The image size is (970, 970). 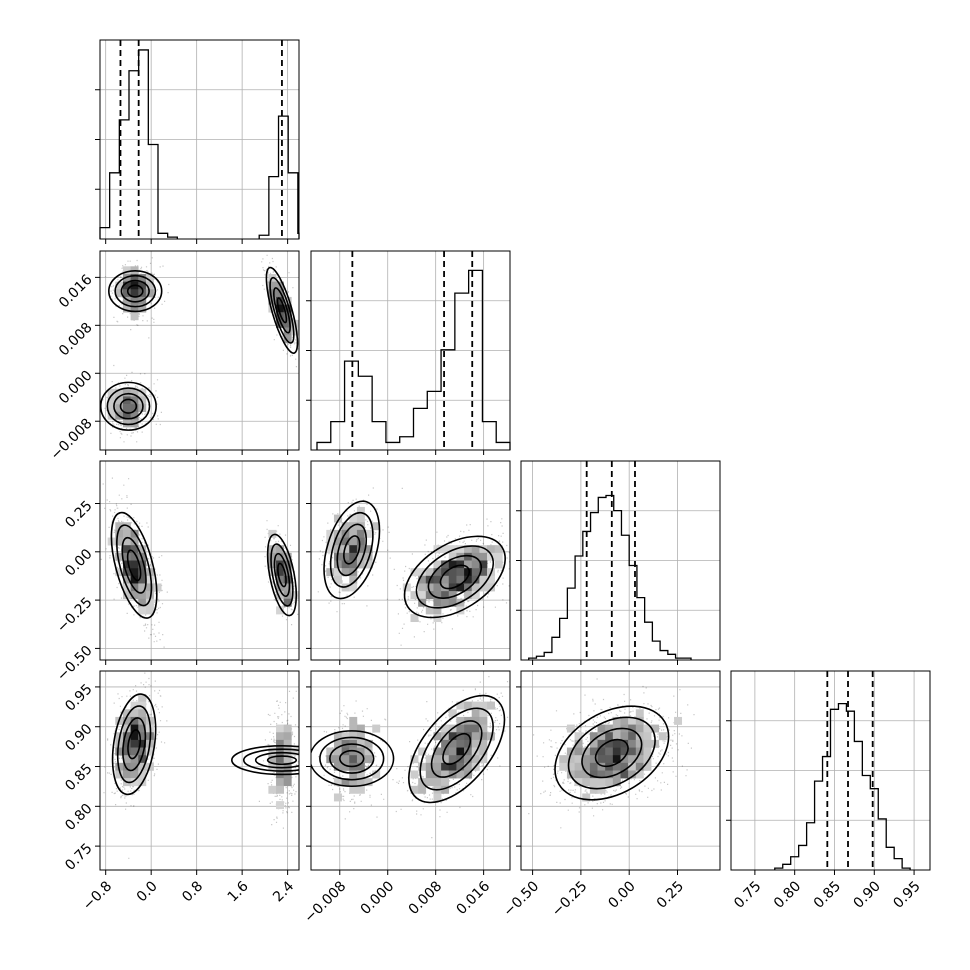 What do you see at coordinates (72, 440) in the screenshot?
I see `y-tick-label: −0.008` at bounding box center [72, 440].